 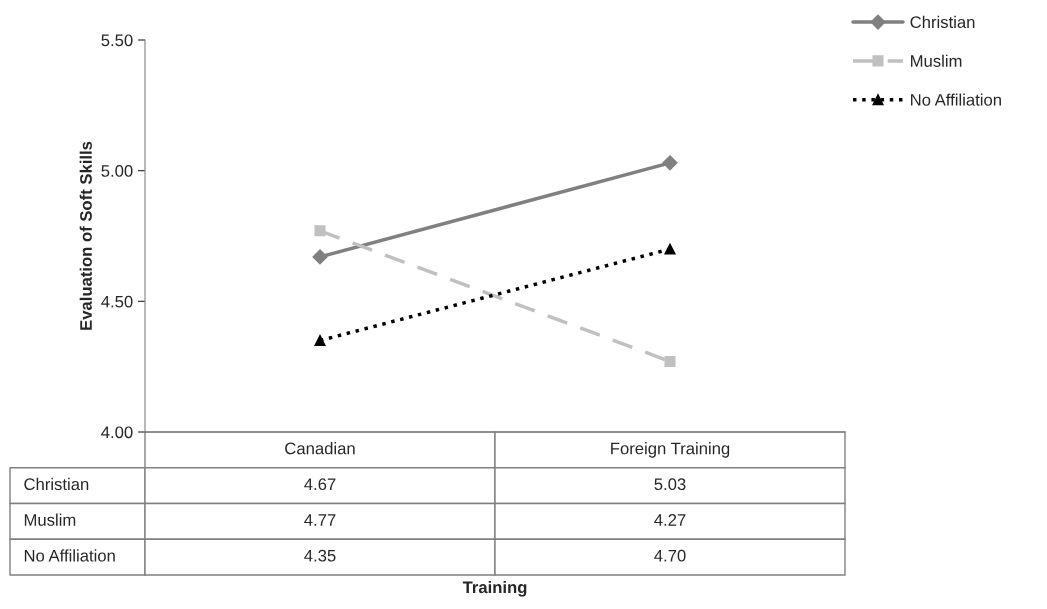 I want to click on data-label: 4.35, so click(x=320, y=555).